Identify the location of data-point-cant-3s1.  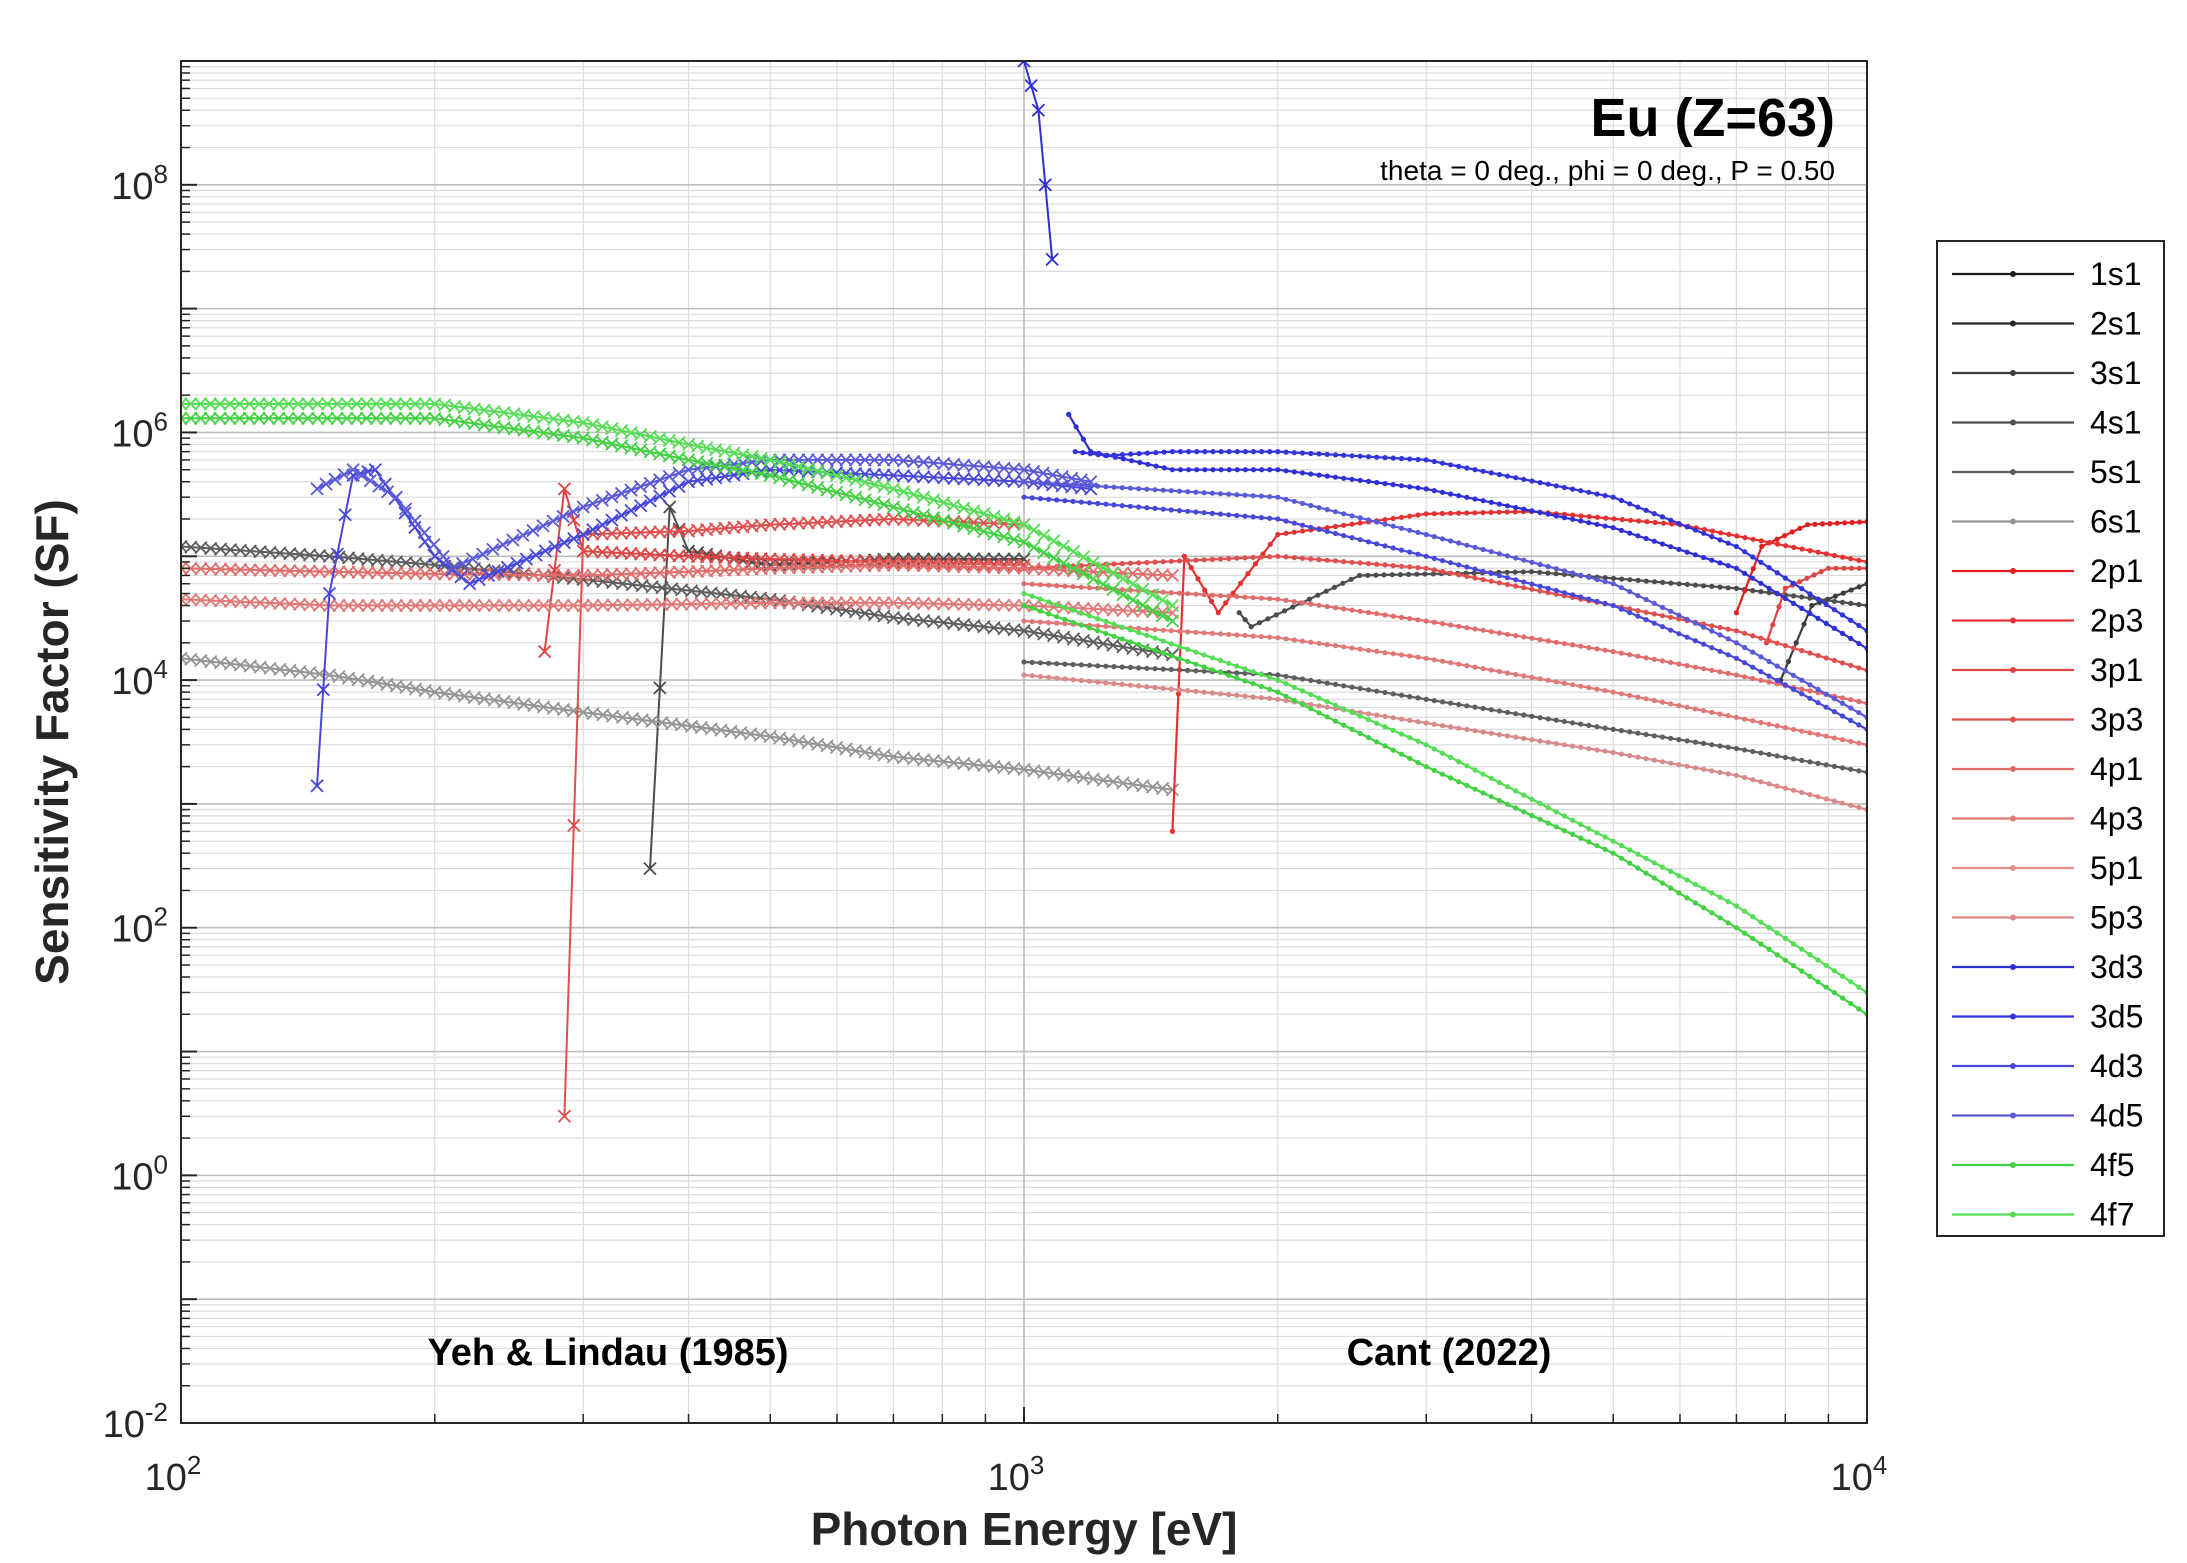
(1851, 590).